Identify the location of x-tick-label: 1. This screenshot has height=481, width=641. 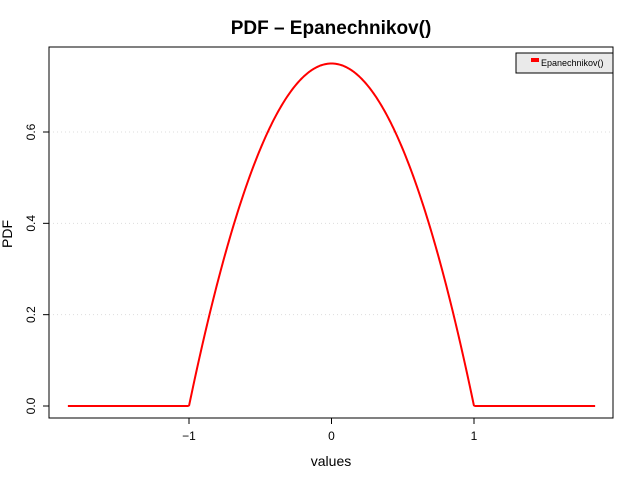
(474, 436).